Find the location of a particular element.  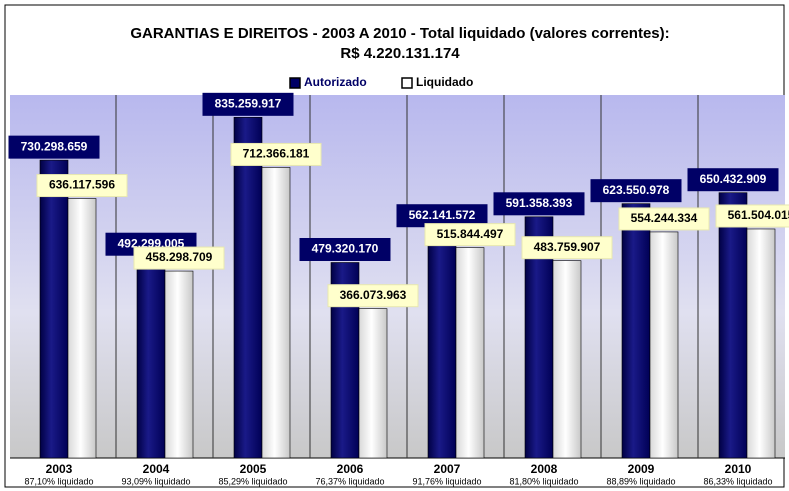

x-tick-label: 2007 is located at coordinates (447, 469).